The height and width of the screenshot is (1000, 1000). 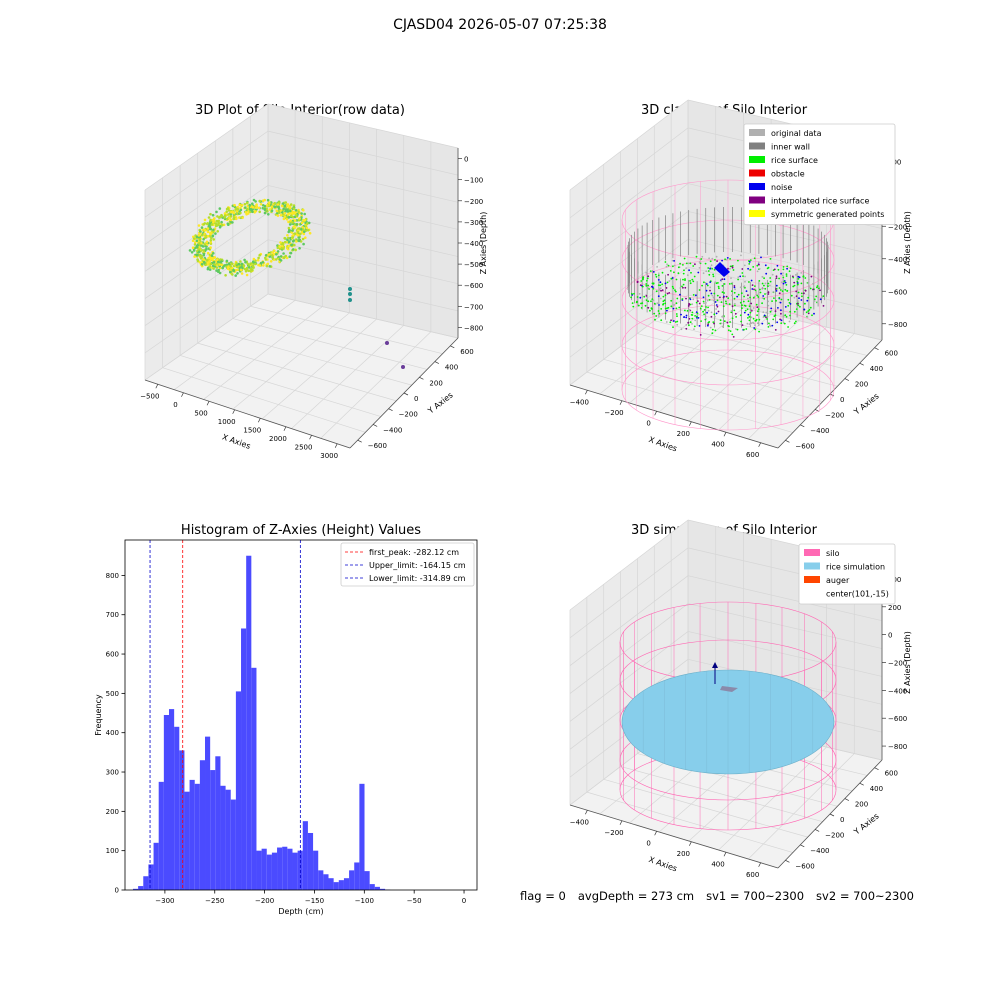 I want to click on x-tick-label: 400, so click(x=717, y=864).